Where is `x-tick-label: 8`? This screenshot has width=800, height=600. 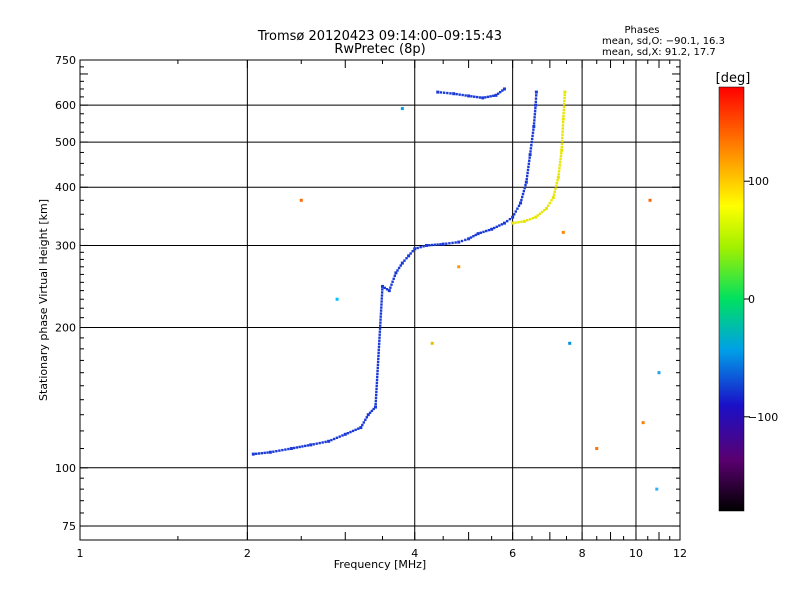
x-tick-label: 8 is located at coordinates (582, 553).